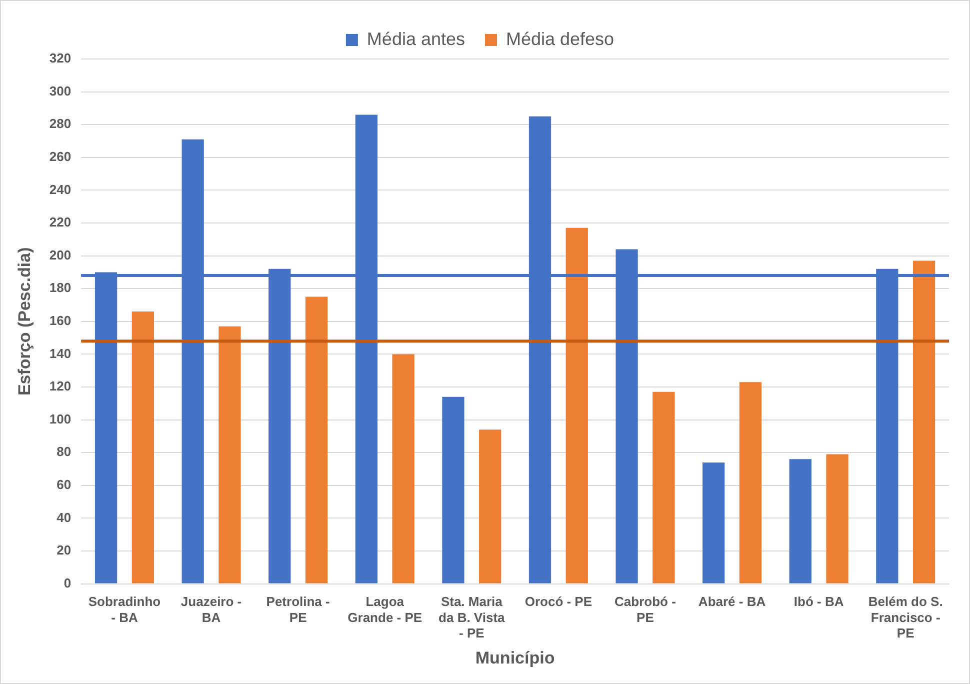 This screenshot has height=684, width=970. What do you see at coordinates (515, 658) in the screenshot?
I see `x-axis-title: Município` at bounding box center [515, 658].